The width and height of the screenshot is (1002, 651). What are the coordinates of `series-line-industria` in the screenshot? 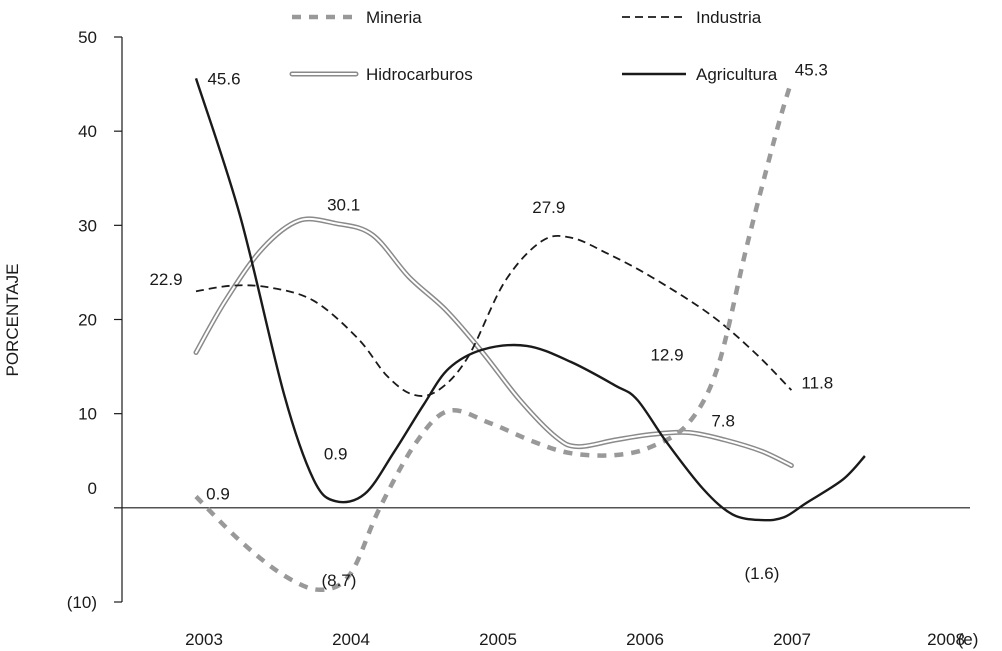 It's located at (494, 316).